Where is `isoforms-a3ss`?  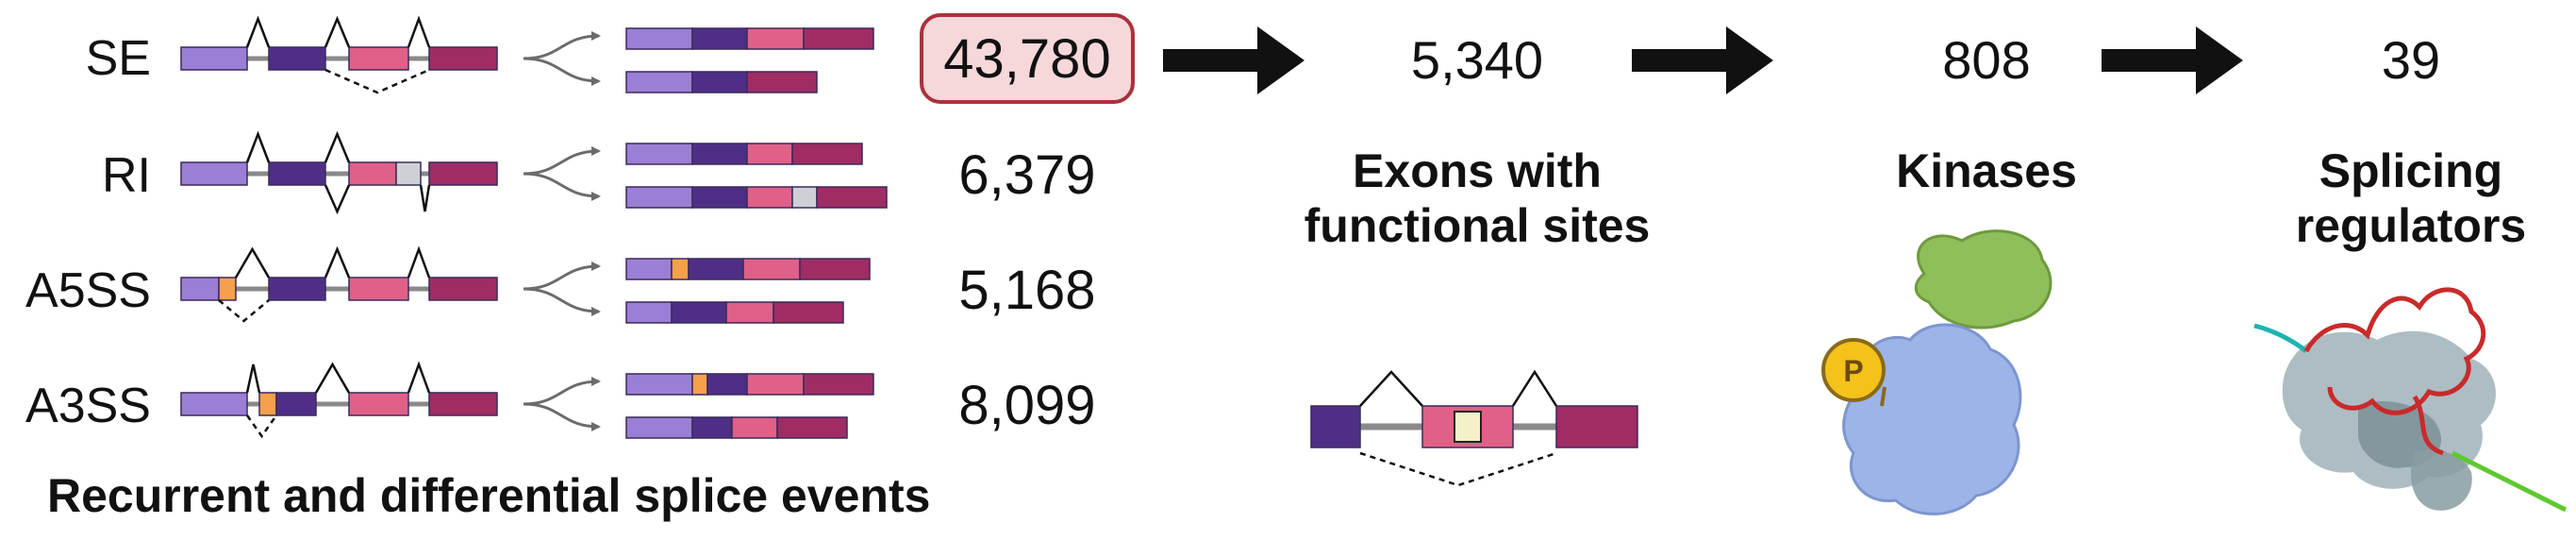 isoforms-a3ss is located at coordinates (750, 406).